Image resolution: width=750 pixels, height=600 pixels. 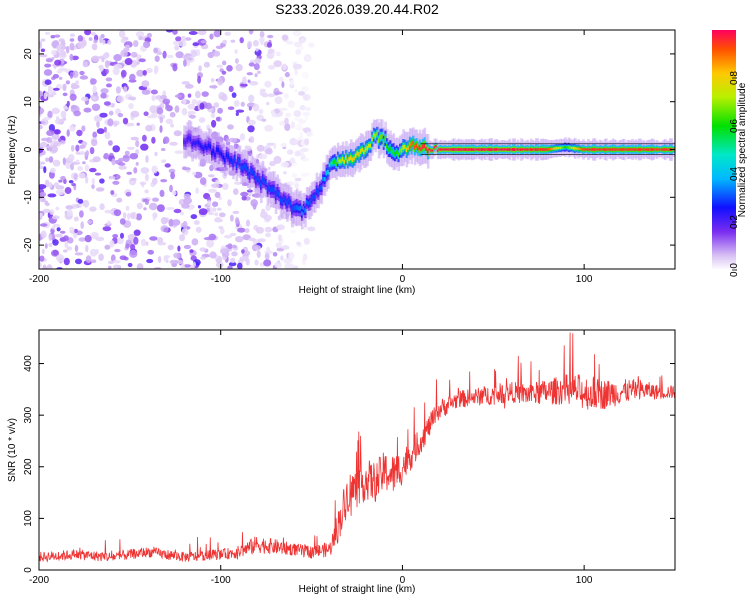 I want to click on colorbar-tick-label: 0.6, so click(x=734, y=126).